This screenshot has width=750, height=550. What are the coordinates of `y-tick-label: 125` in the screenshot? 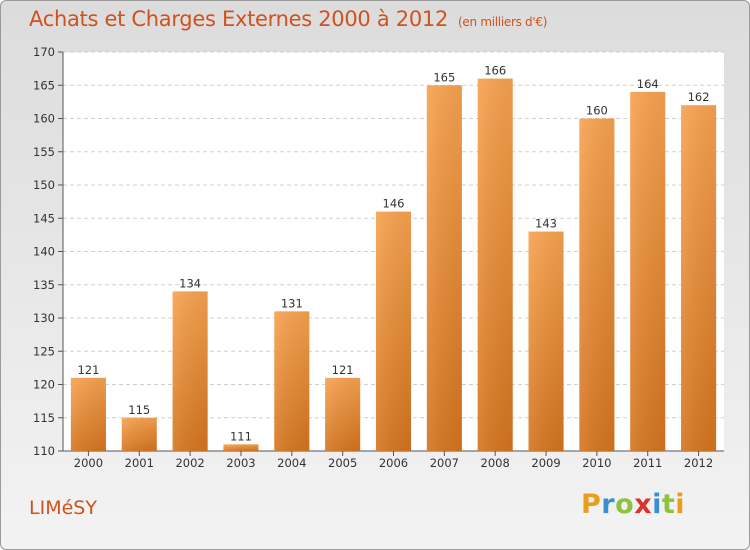 It's located at (44, 351).